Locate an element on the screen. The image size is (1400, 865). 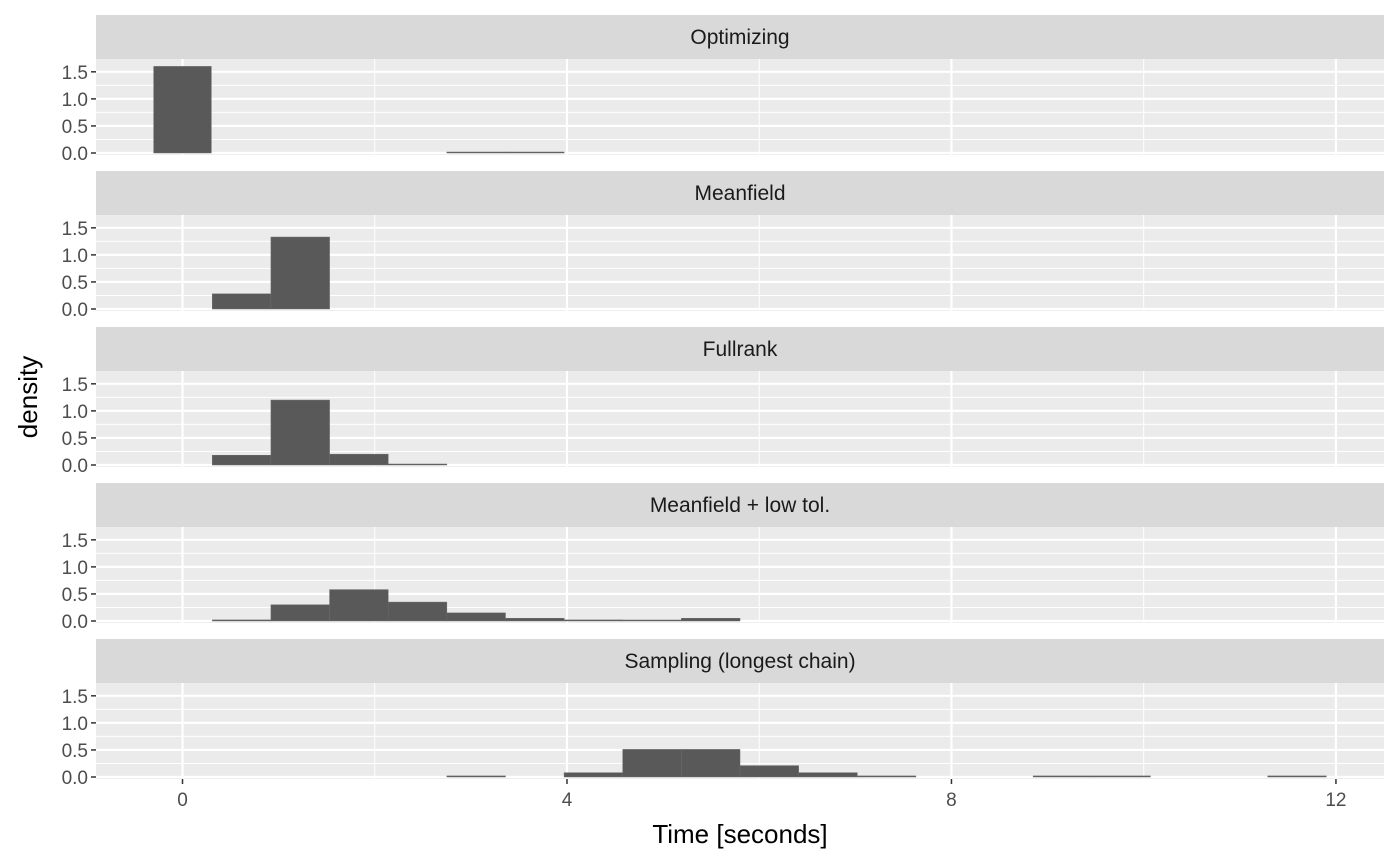
x-tick-label: 0 is located at coordinates (182, 800).